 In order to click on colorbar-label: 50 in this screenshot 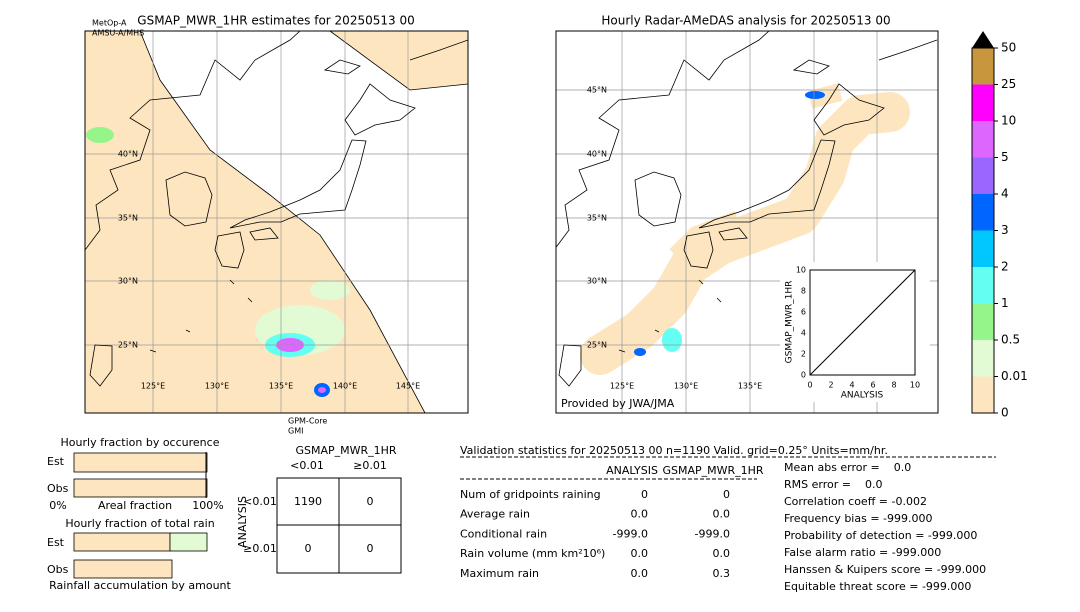, I will do `click(1008, 48)`.